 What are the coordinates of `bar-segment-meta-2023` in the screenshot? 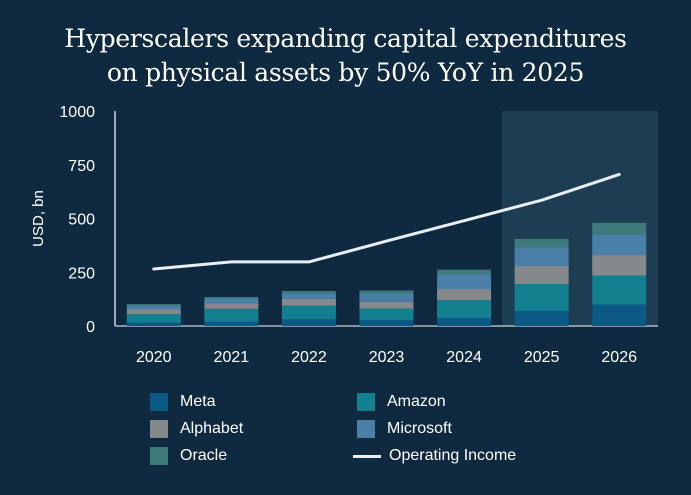 It's located at (386, 322).